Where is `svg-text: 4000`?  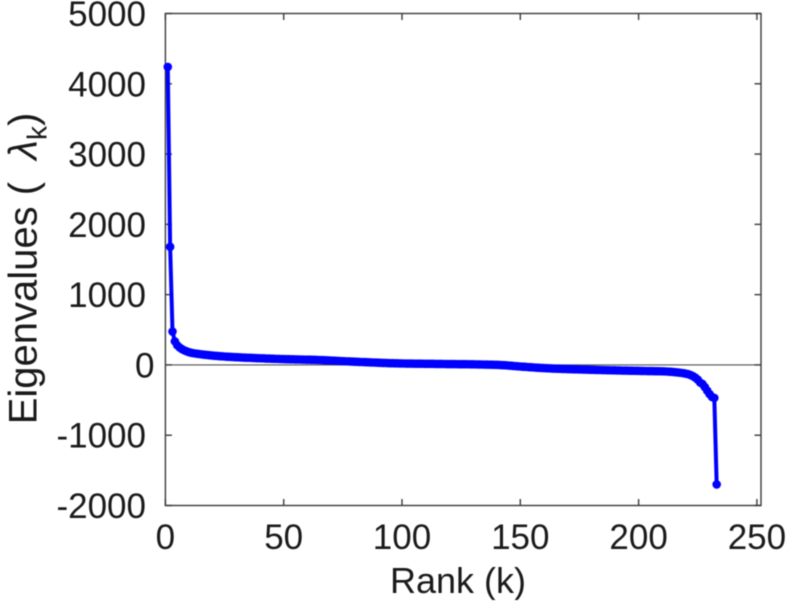
svg-text: 4000 is located at coordinates (107, 84).